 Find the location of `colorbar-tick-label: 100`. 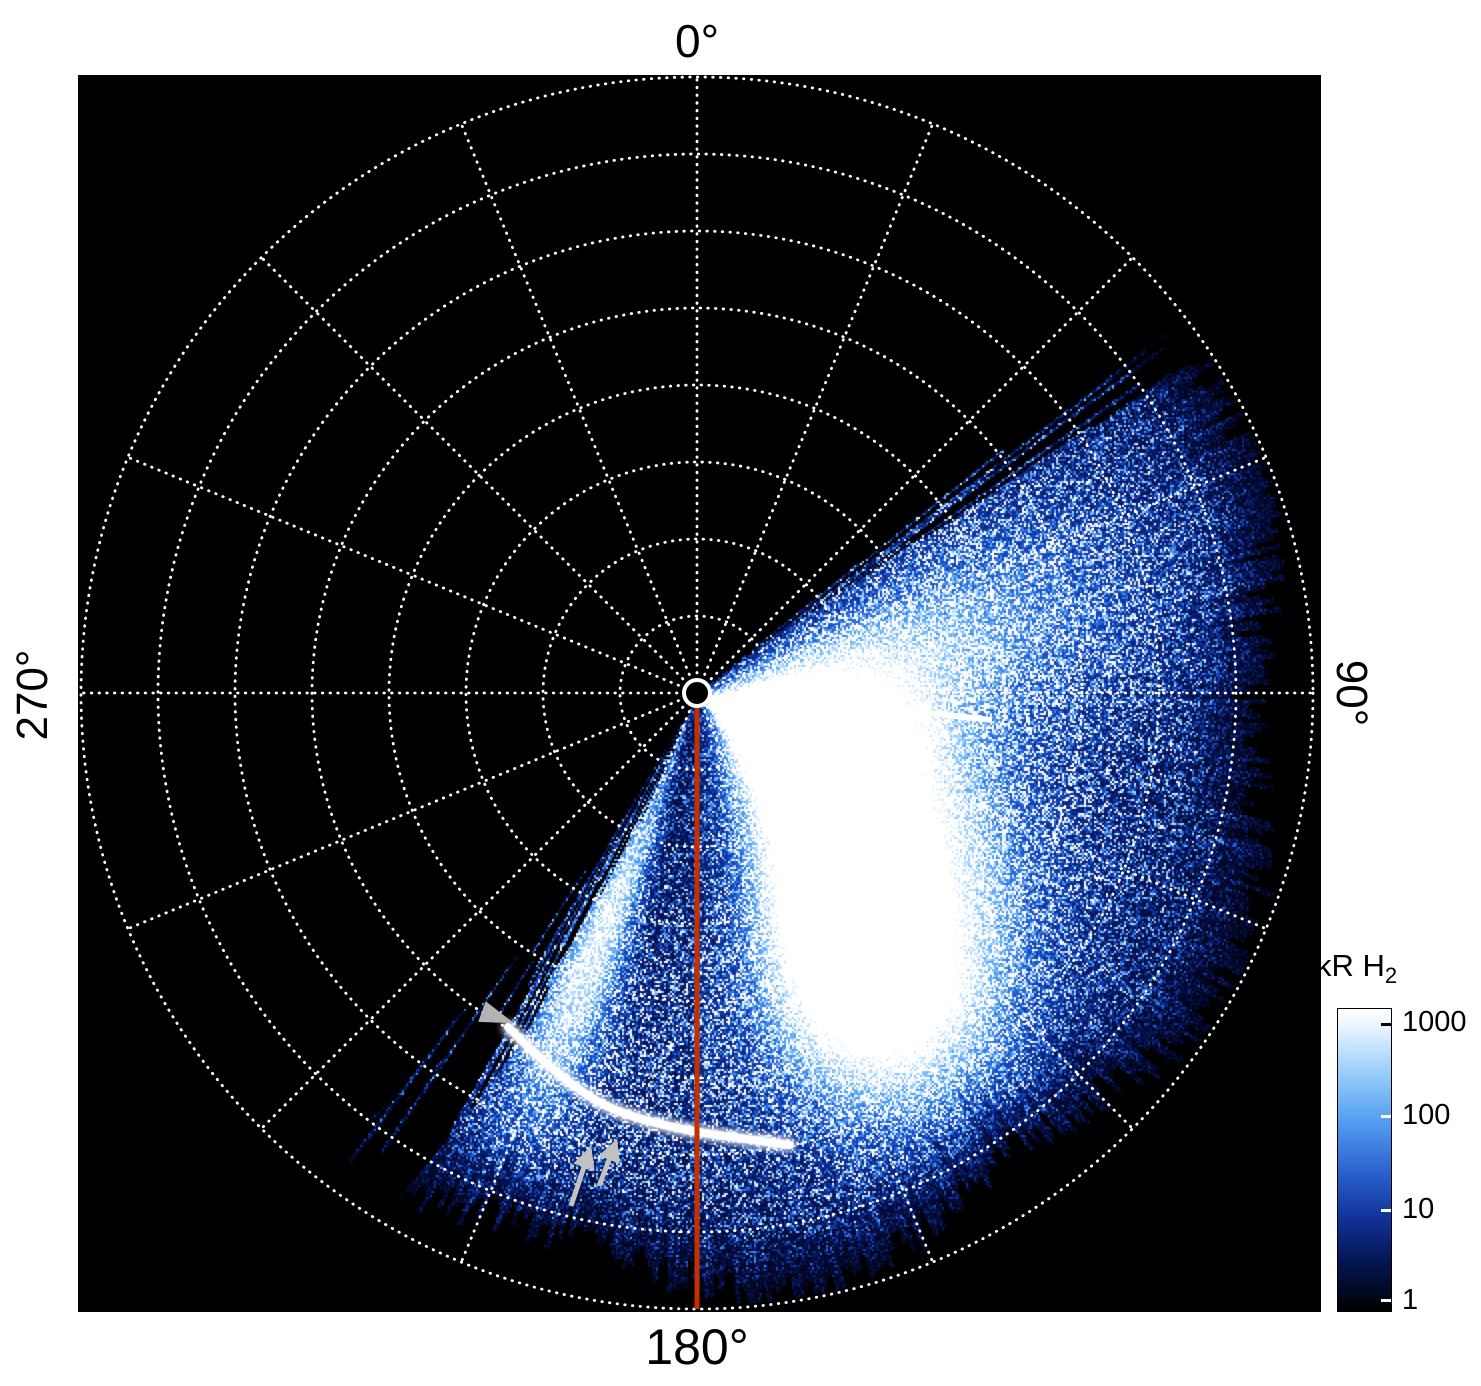

colorbar-tick-label: 100 is located at coordinates (1426, 1114).